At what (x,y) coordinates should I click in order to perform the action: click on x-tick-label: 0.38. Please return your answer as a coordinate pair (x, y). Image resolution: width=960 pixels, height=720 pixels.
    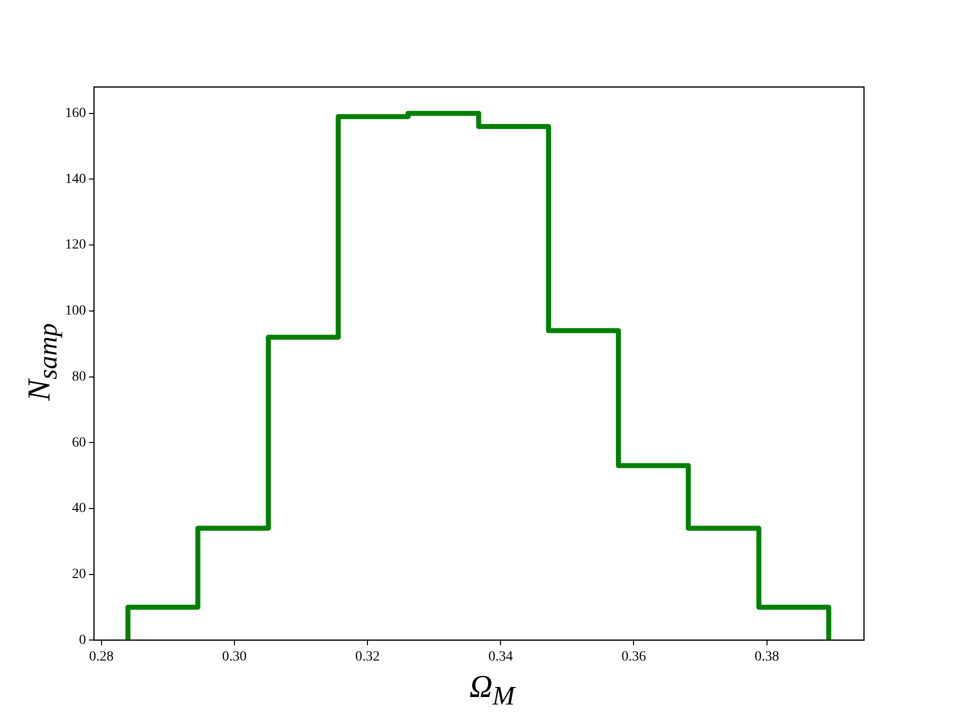
    Looking at the image, I should click on (767, 656).